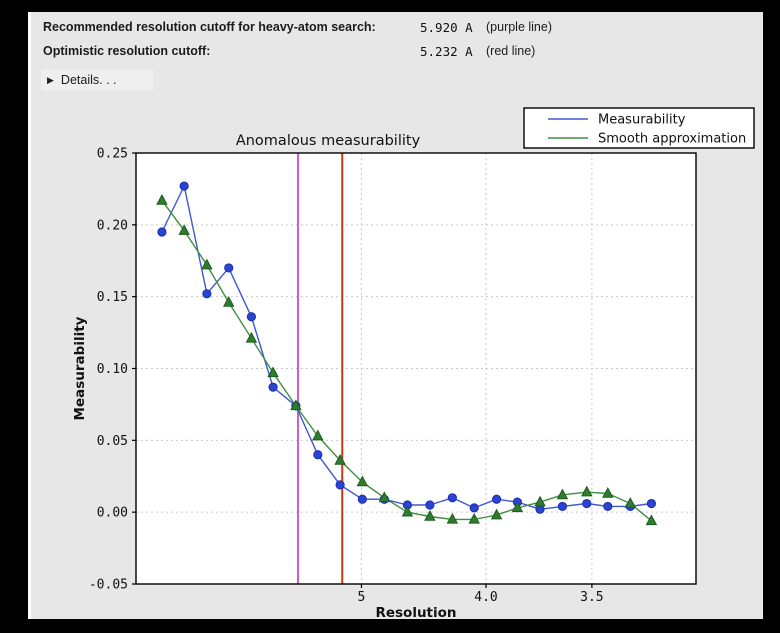 This screenshot has height=633, width=780. Describe the element at coordinates (112, 441) in the screenshot. I see `y-tick-label: 0.05` at that location.